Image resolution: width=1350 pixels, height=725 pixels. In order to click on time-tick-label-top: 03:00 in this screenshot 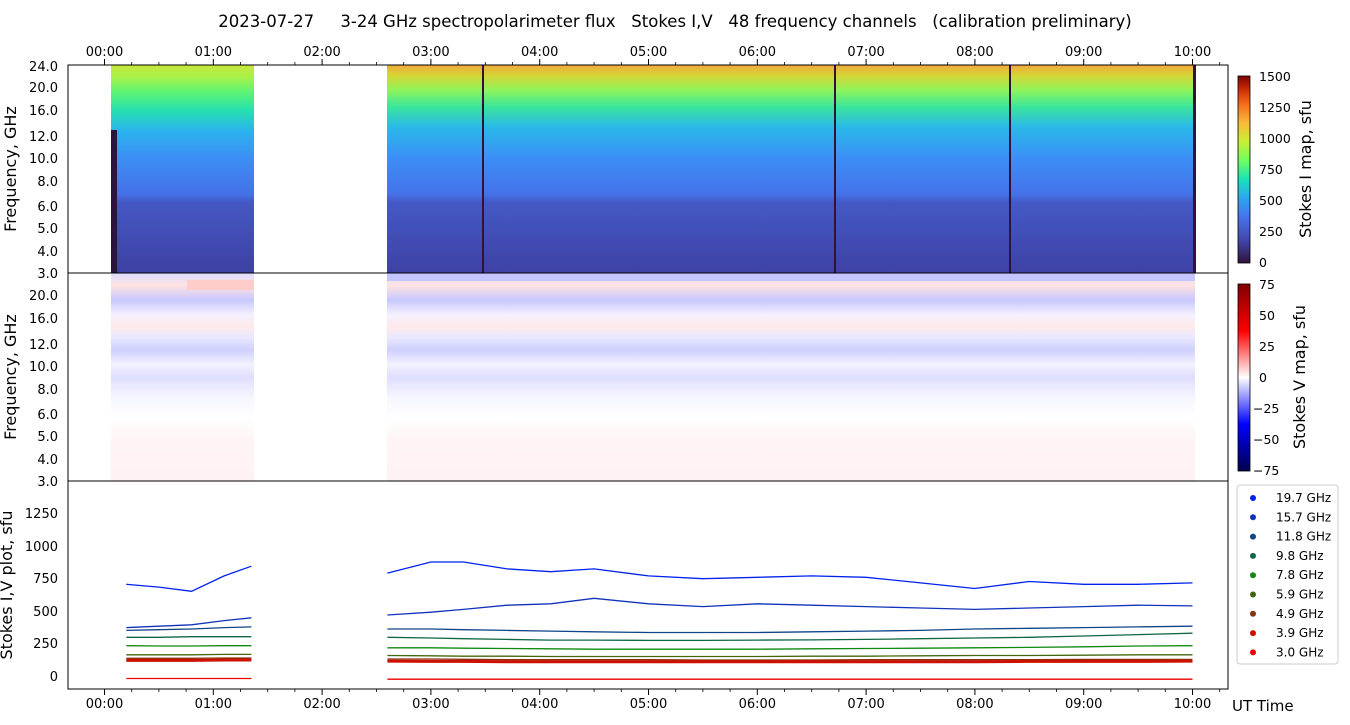, I will do `click(430, 52)`.